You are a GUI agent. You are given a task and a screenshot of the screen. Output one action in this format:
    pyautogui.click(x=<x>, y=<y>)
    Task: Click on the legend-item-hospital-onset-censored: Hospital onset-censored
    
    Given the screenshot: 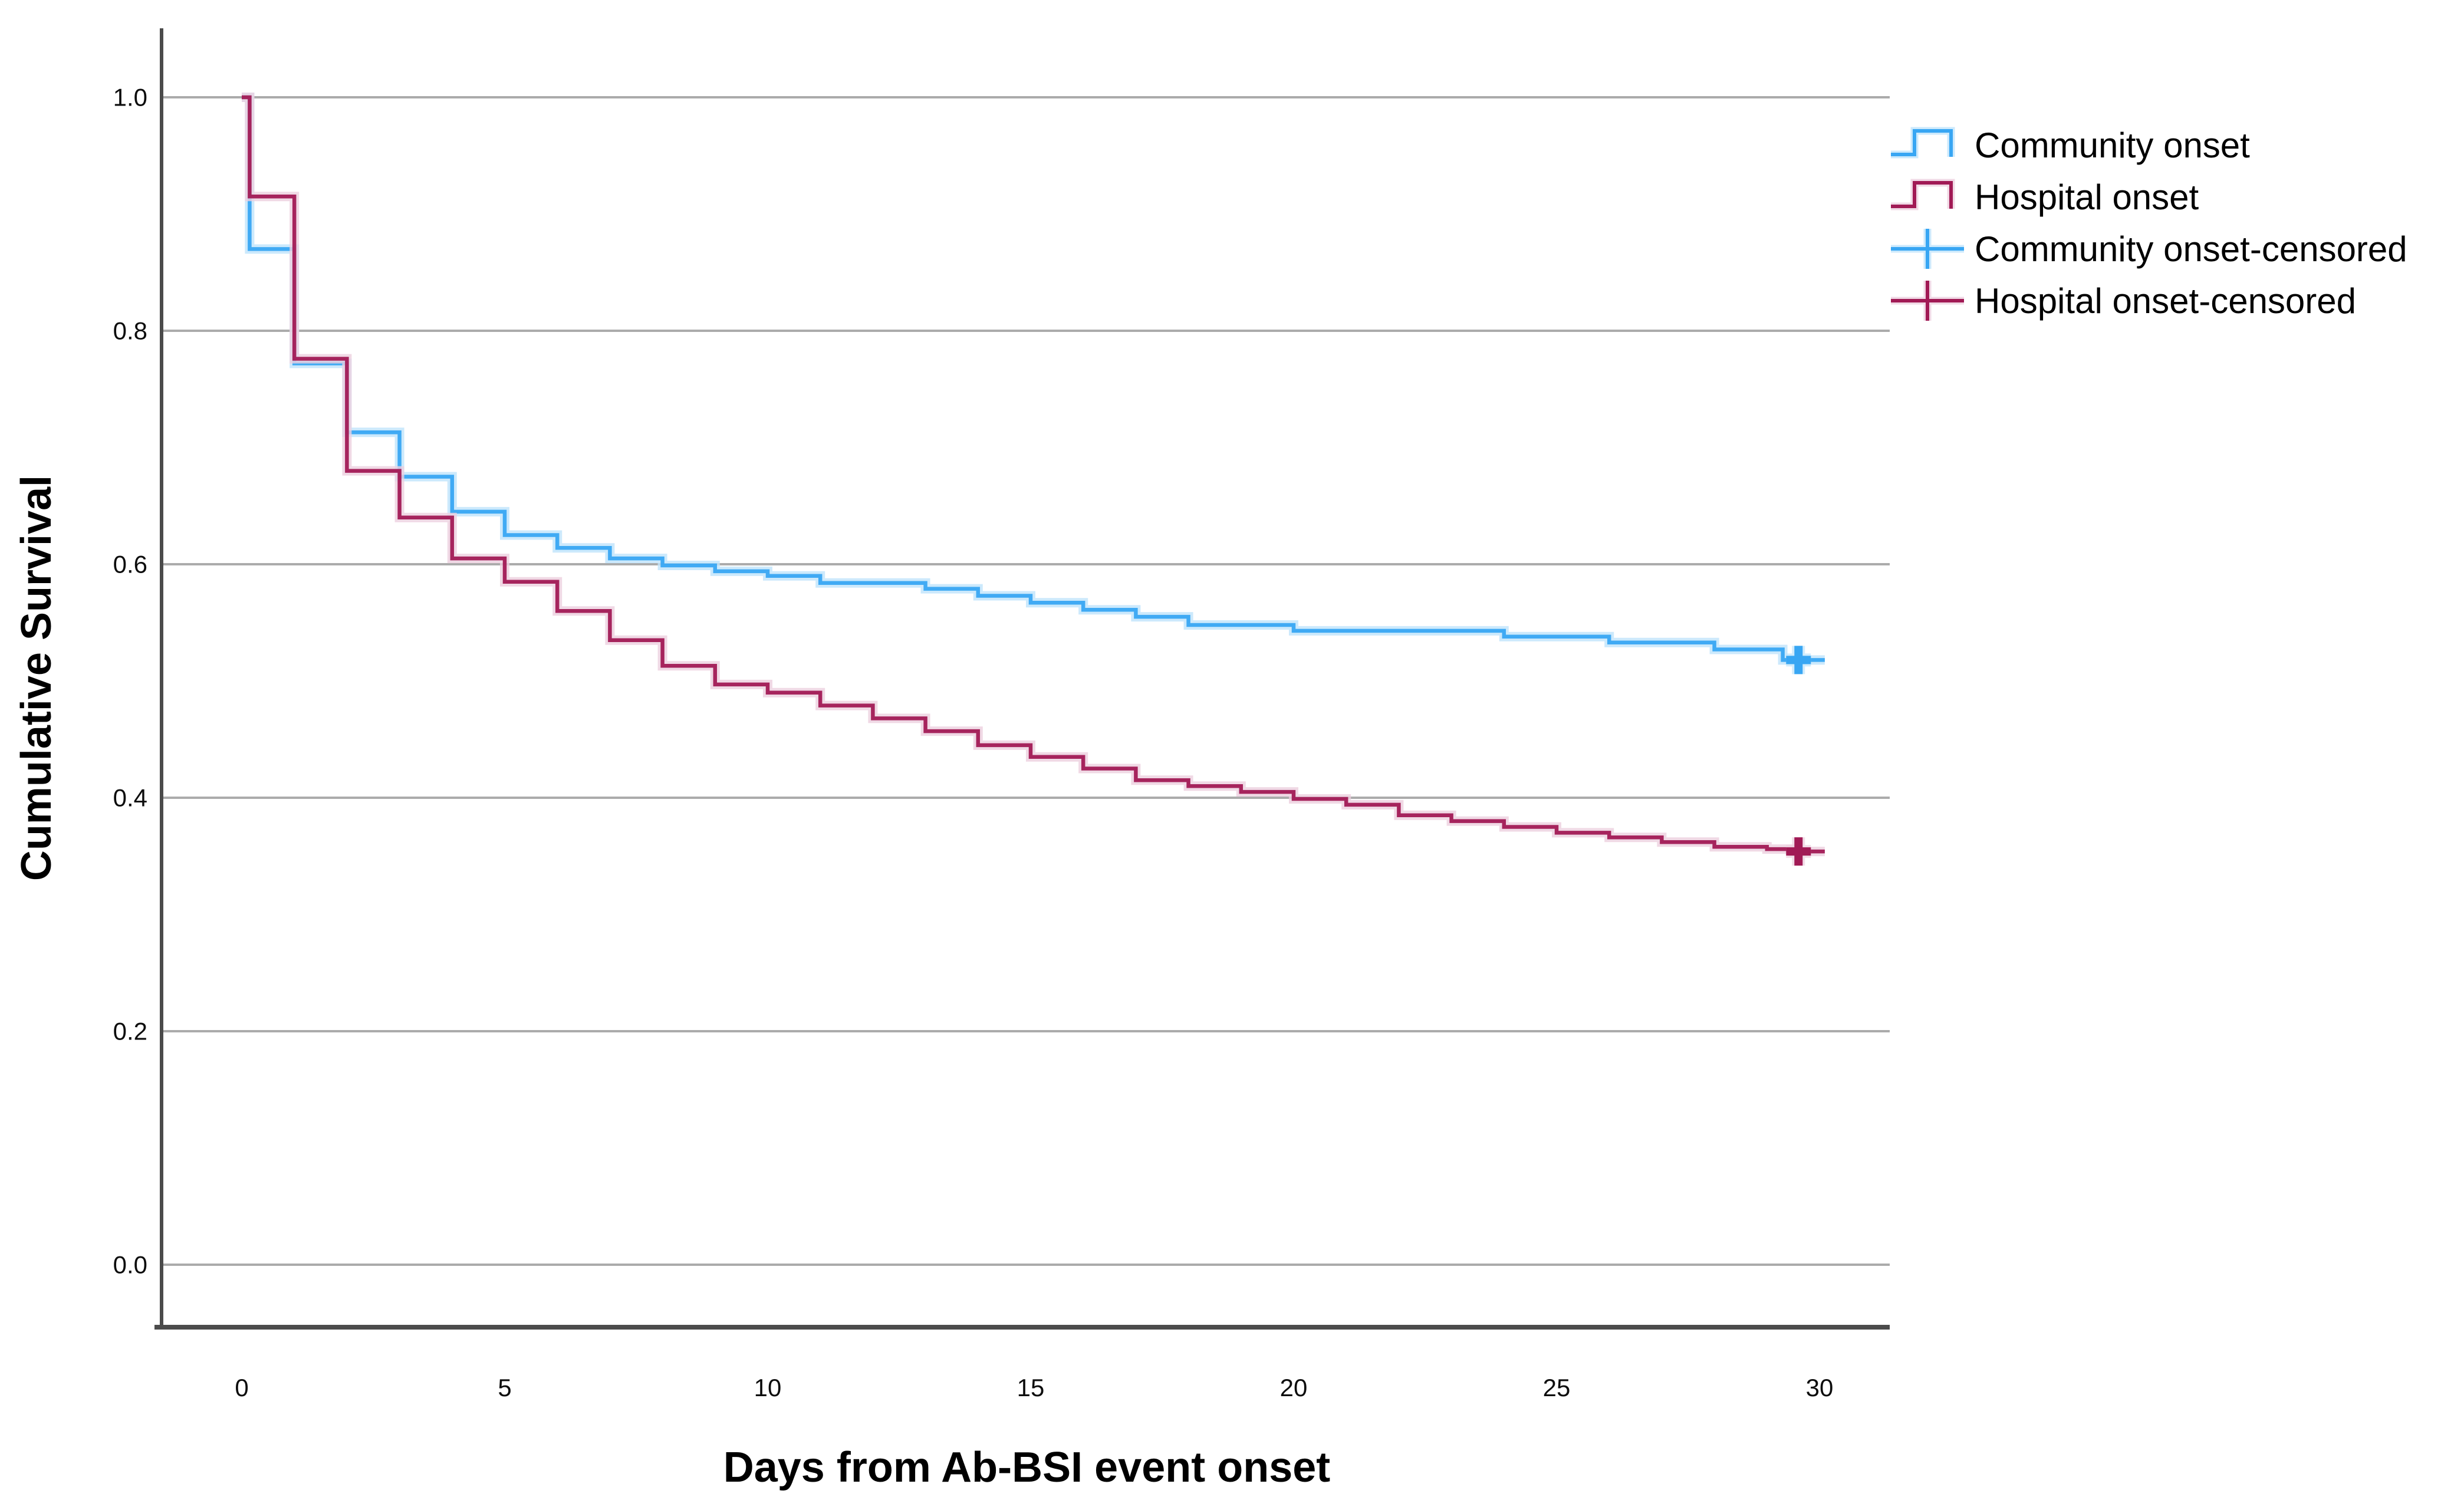 What is the action you would take?
    pyautogui.click(x=2148, y=301)
    